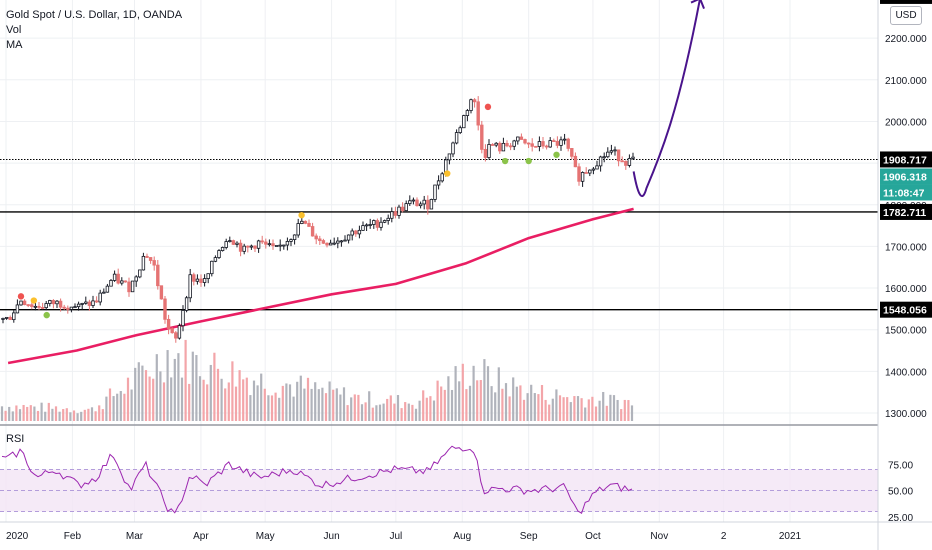  Describe the element at coordinates (906, 192) in the screenshot. I see `countdown-badge-bg` at that location.